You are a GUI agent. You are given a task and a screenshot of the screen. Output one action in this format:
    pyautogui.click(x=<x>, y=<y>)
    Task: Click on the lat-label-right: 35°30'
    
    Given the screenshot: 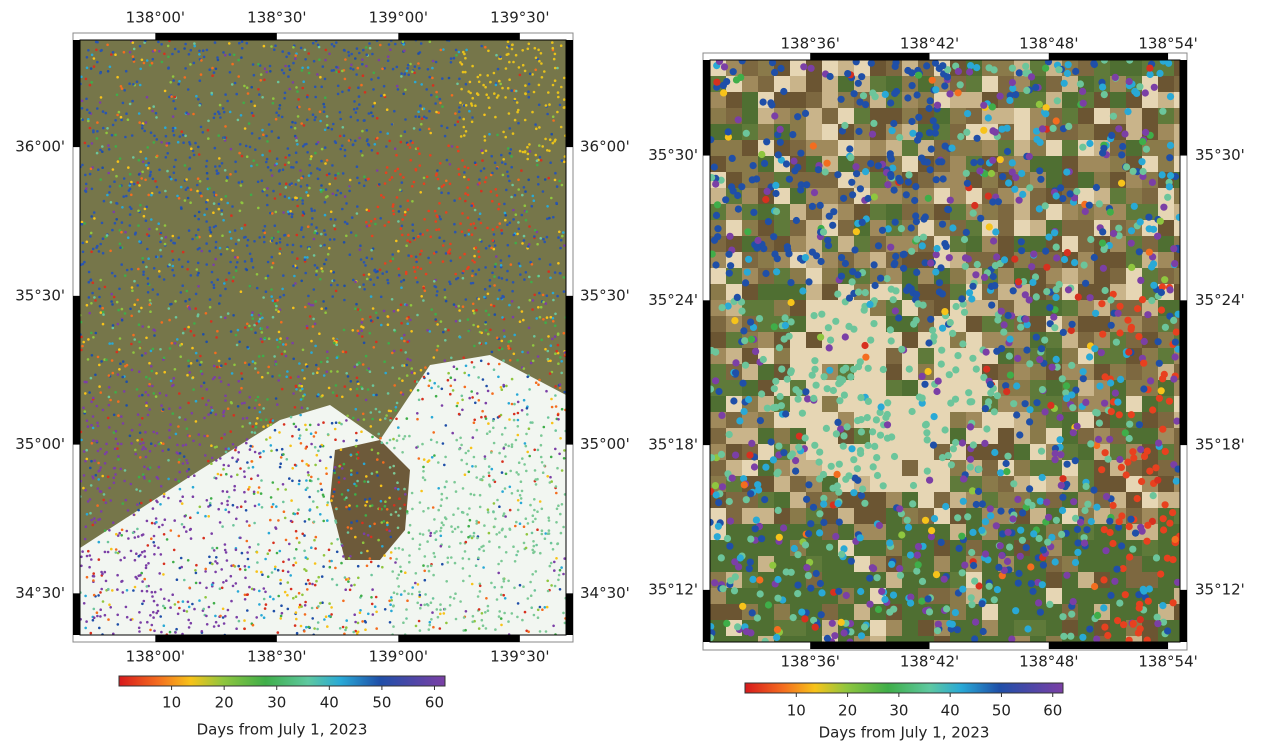 What is the action you would take?
    pyautogui.click(x=605, y=295)
    